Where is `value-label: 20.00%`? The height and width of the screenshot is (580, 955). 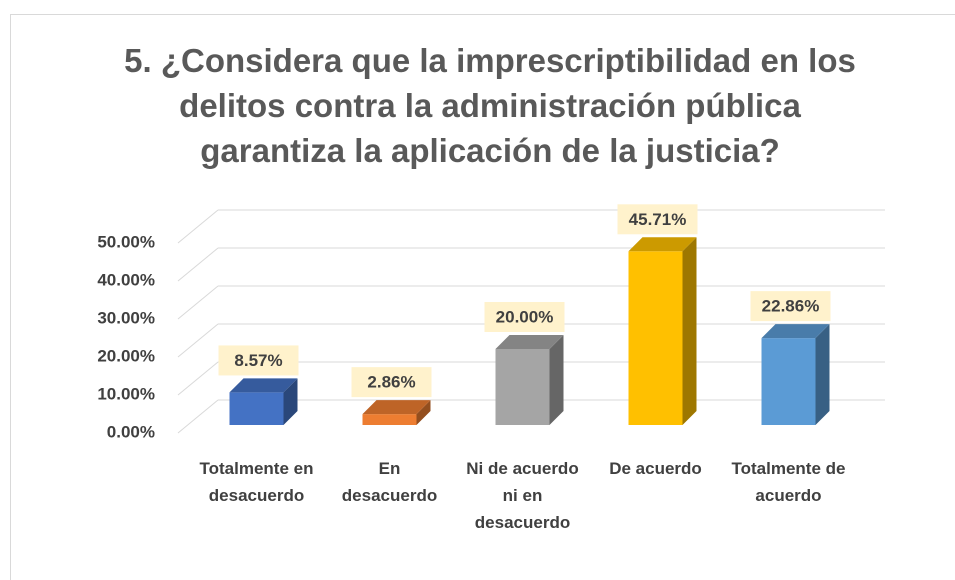
value-label: 20.00% is located at coordinates (525, 316).